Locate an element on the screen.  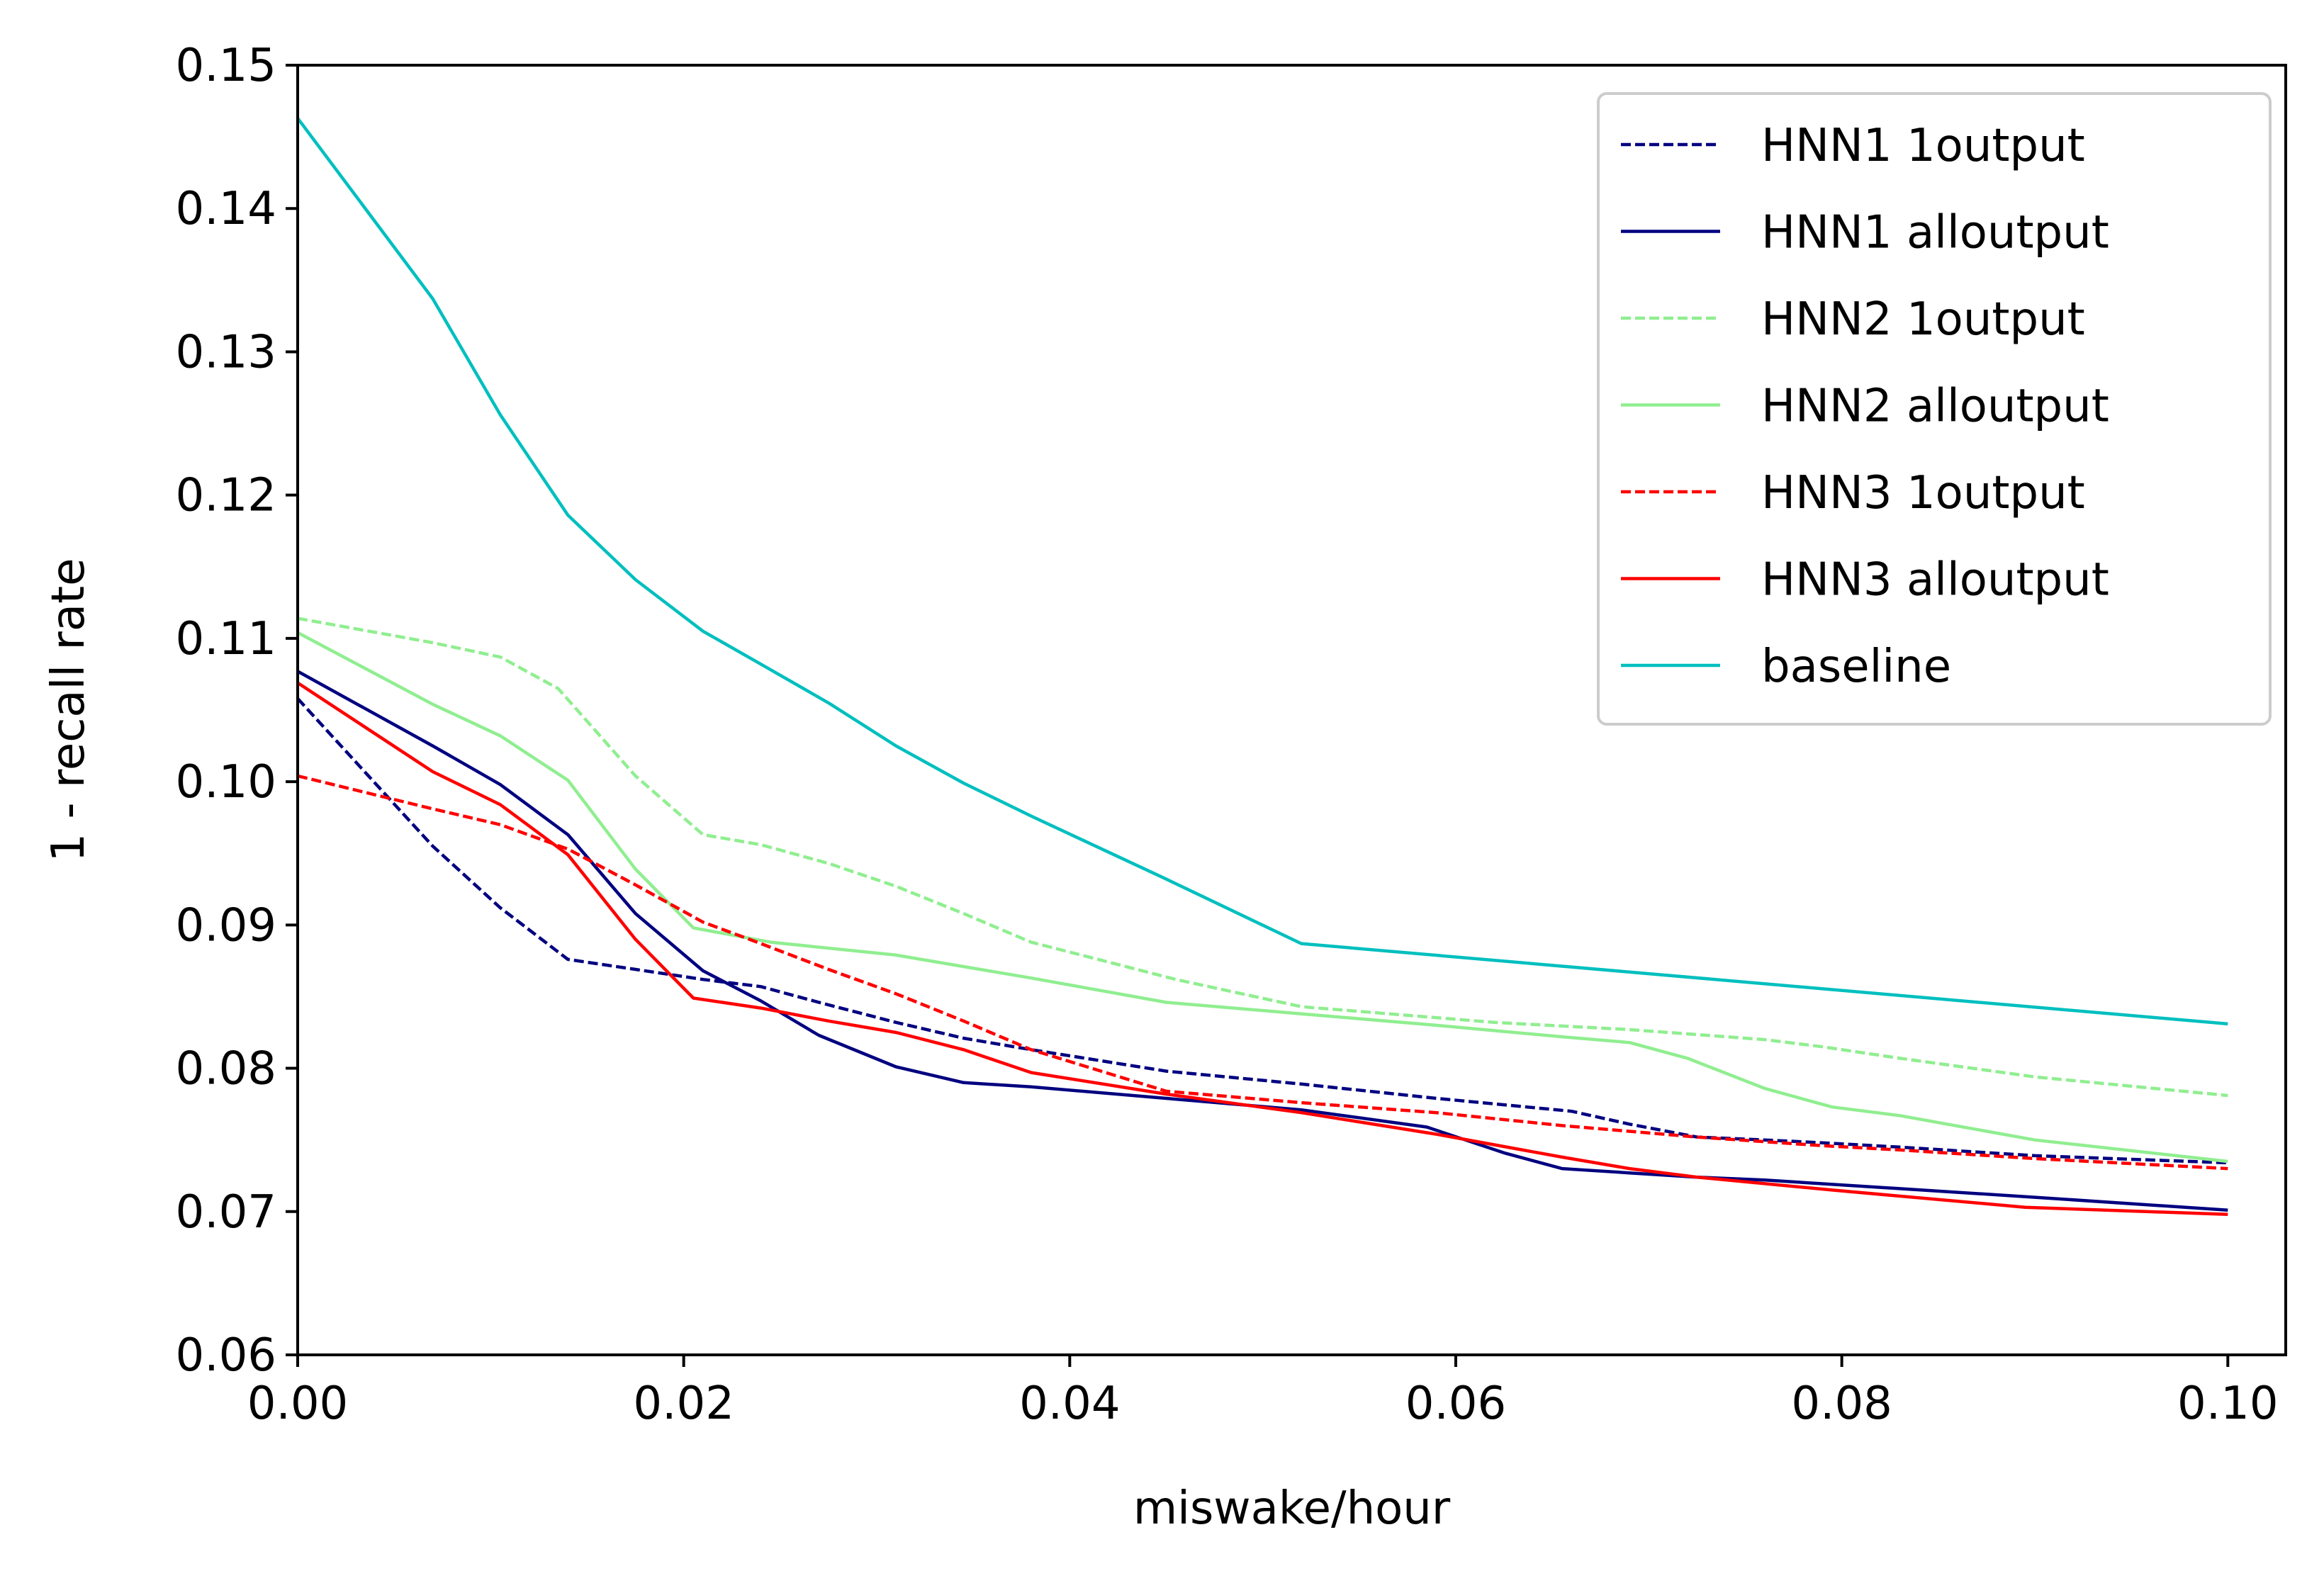
legend-label: HNN3 alloutput is located at coordinates (1935, 580).